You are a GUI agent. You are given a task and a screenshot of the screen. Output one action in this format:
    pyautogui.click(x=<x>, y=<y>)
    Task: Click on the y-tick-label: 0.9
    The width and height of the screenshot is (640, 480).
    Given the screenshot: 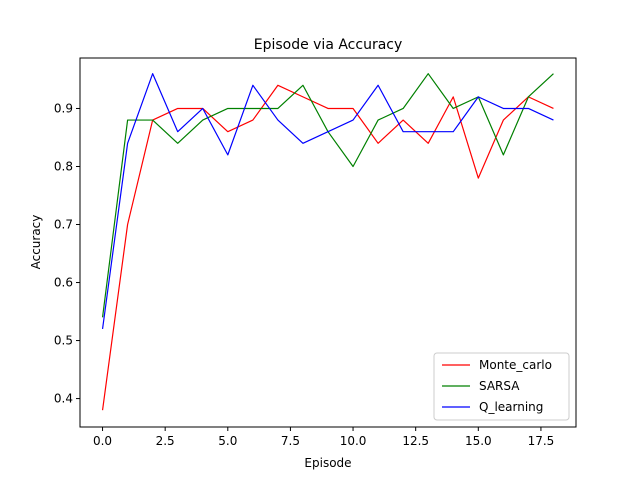 What is the action you would take?
    pyautogui.click(x=63, y=108)
    